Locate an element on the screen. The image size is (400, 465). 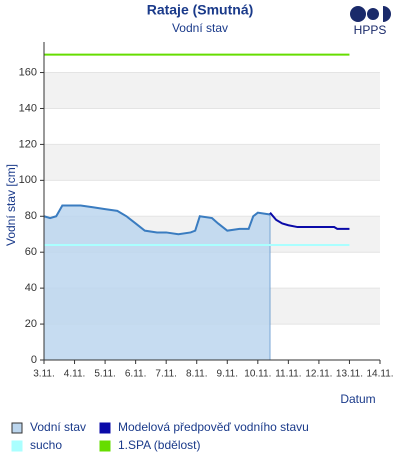
x-tick-label: 3.11. is located at coordinates (44, 374).